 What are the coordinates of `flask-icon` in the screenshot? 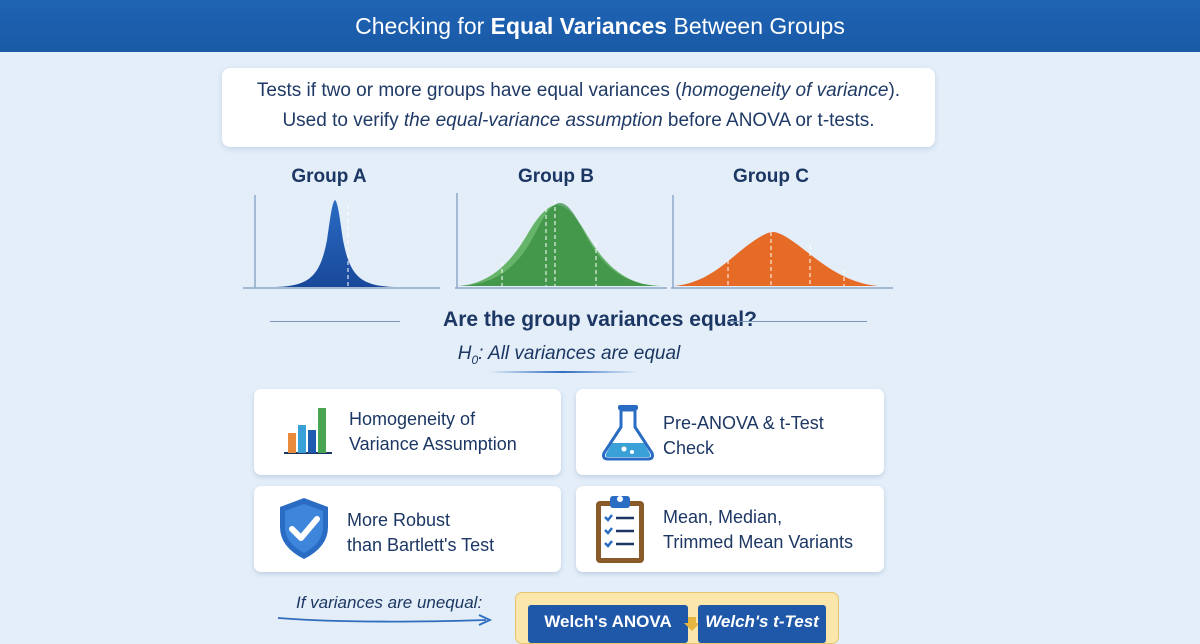 It's located at (628, 433).